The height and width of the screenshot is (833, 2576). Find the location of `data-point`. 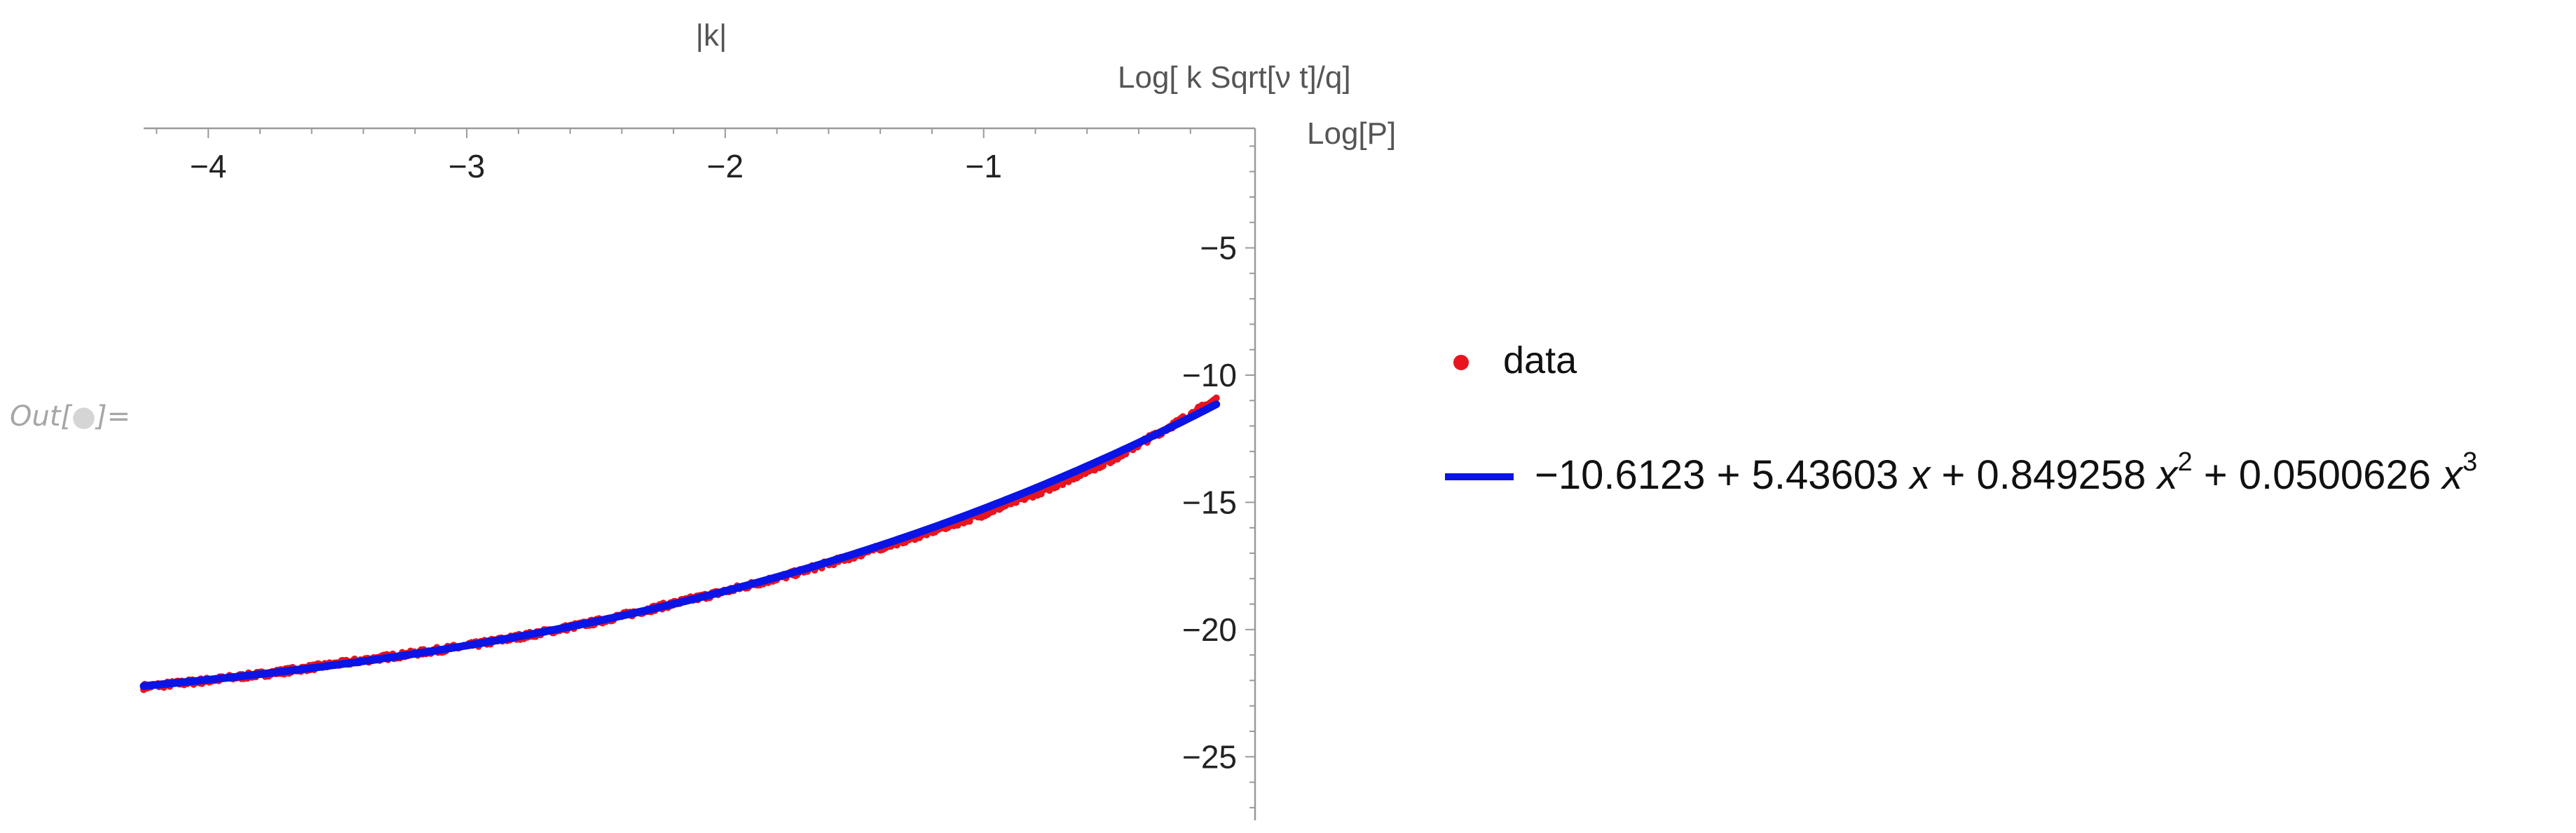

data-point is located at coordinates (1216, 398).